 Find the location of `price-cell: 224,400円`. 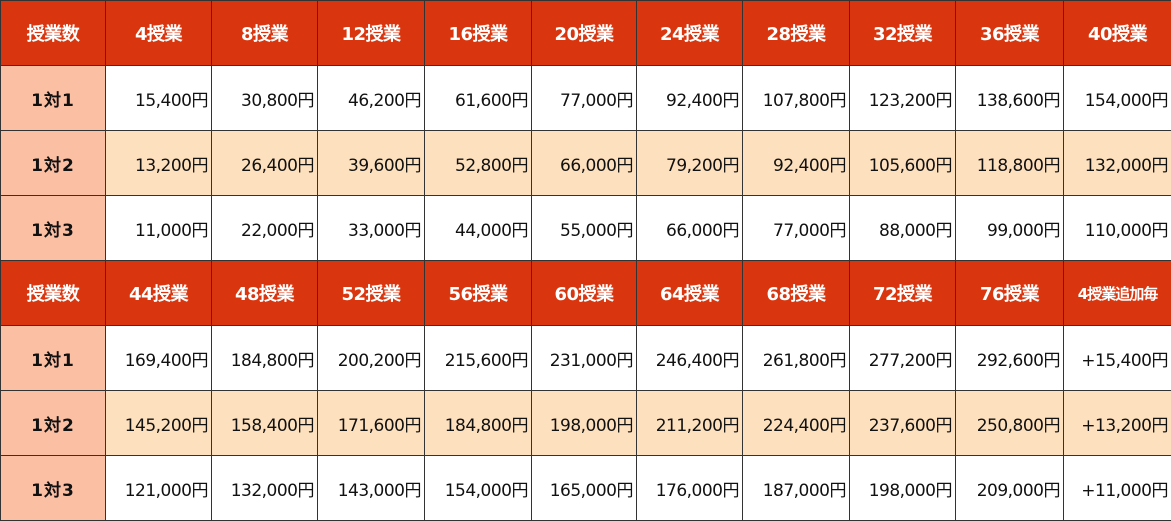

price-cell: 224,400円 is located at coordinates (796, 423).